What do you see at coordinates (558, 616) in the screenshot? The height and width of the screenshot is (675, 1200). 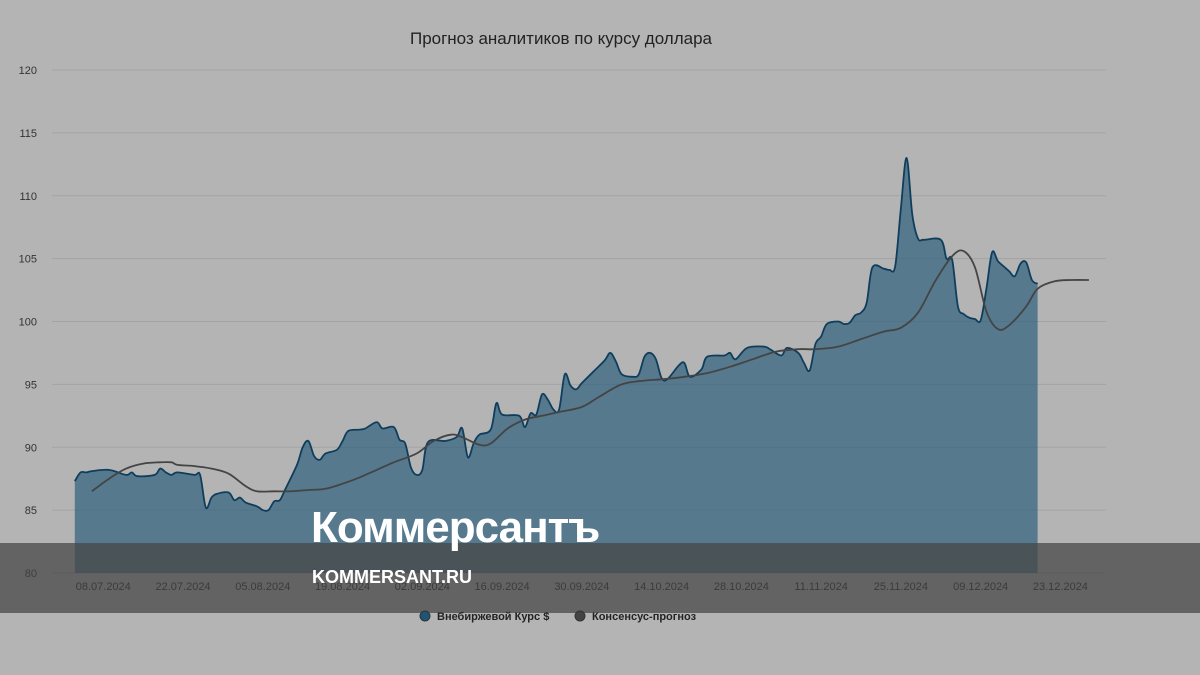 I see `legend: Внебиржевой Курс $ Консенсус-прогноз` at bounding box center [558, 616].